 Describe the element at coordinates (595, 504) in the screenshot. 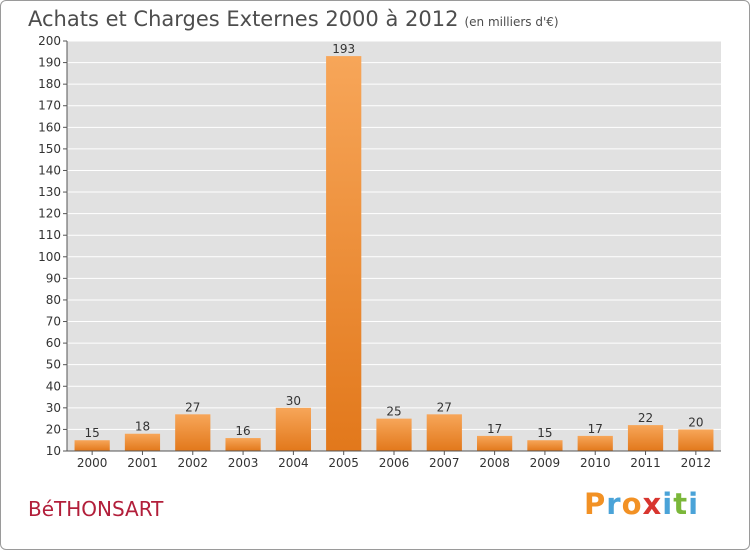

I see `logo-letter: P` at that location.